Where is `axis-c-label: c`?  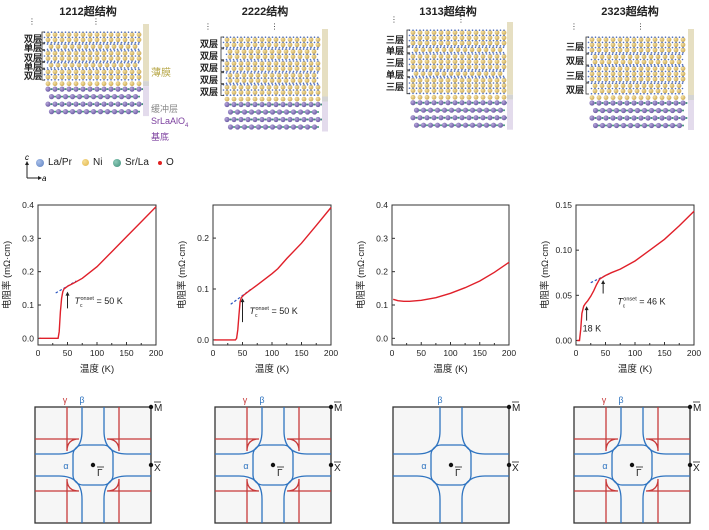
axis-c-label: c is located at coordinates (27, 157).